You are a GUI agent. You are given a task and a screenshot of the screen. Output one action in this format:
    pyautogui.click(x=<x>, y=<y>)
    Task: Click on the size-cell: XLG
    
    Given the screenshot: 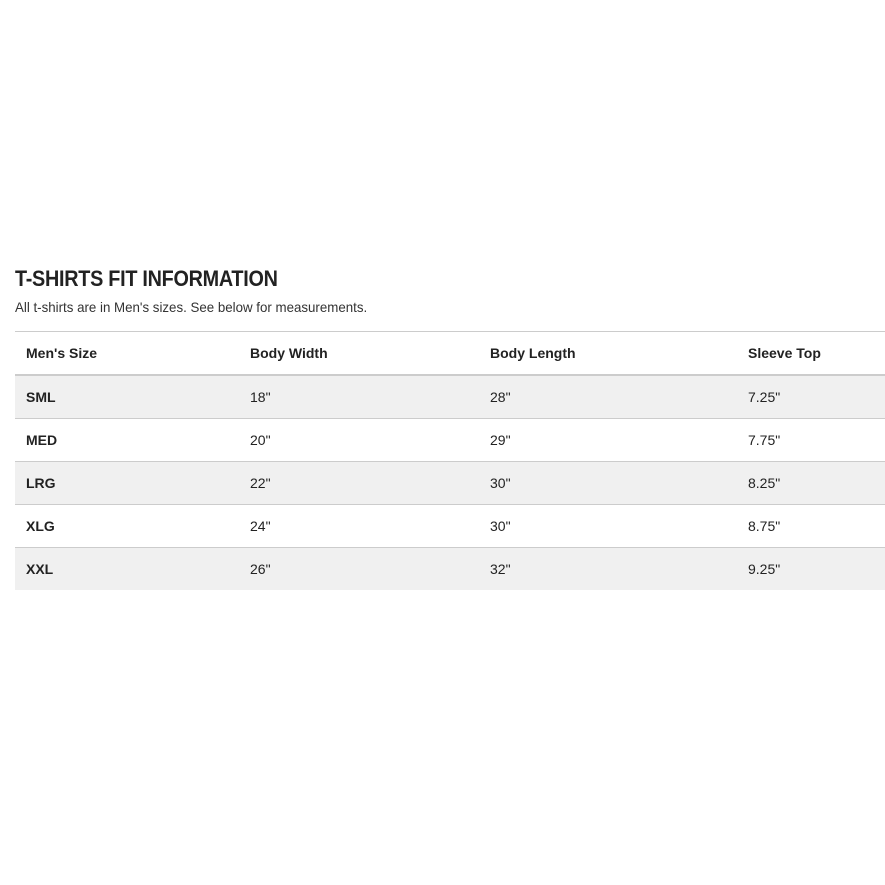 What is the action you would take?
    pyautogui.click(x=40, y=526)
    